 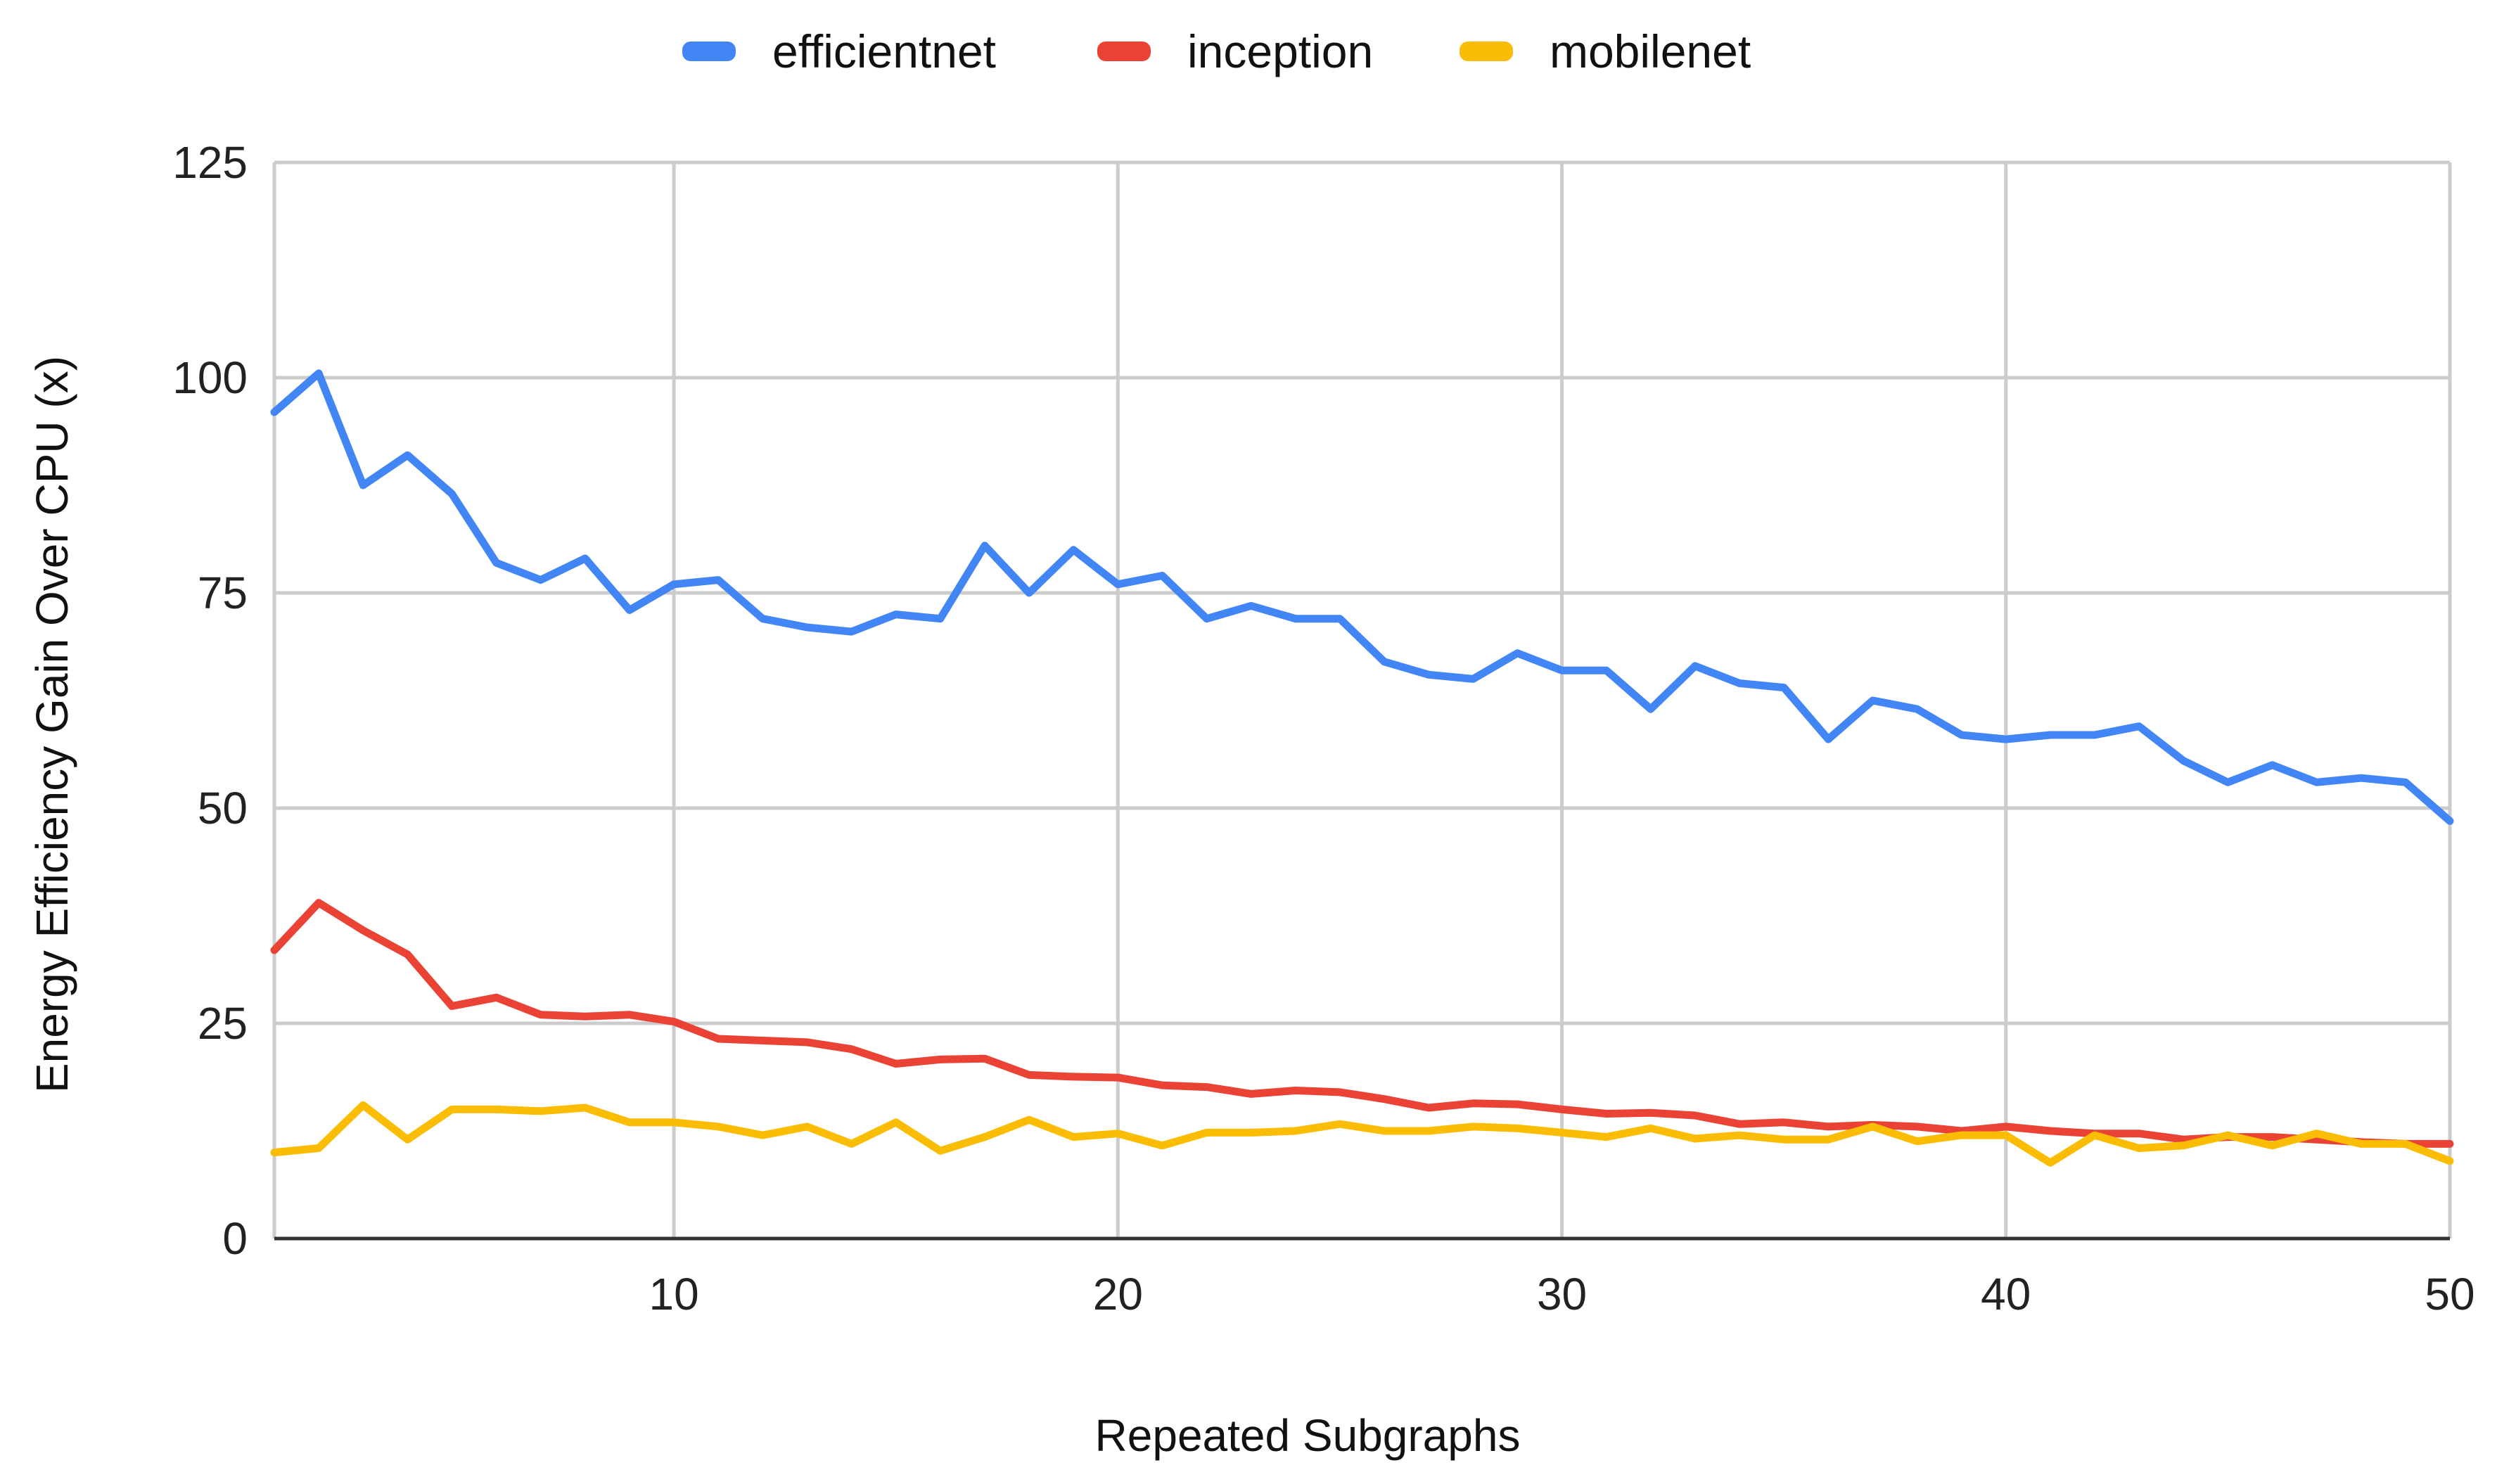 I want to click on x-tick-label: 30, so click(x=1562, y=1294).